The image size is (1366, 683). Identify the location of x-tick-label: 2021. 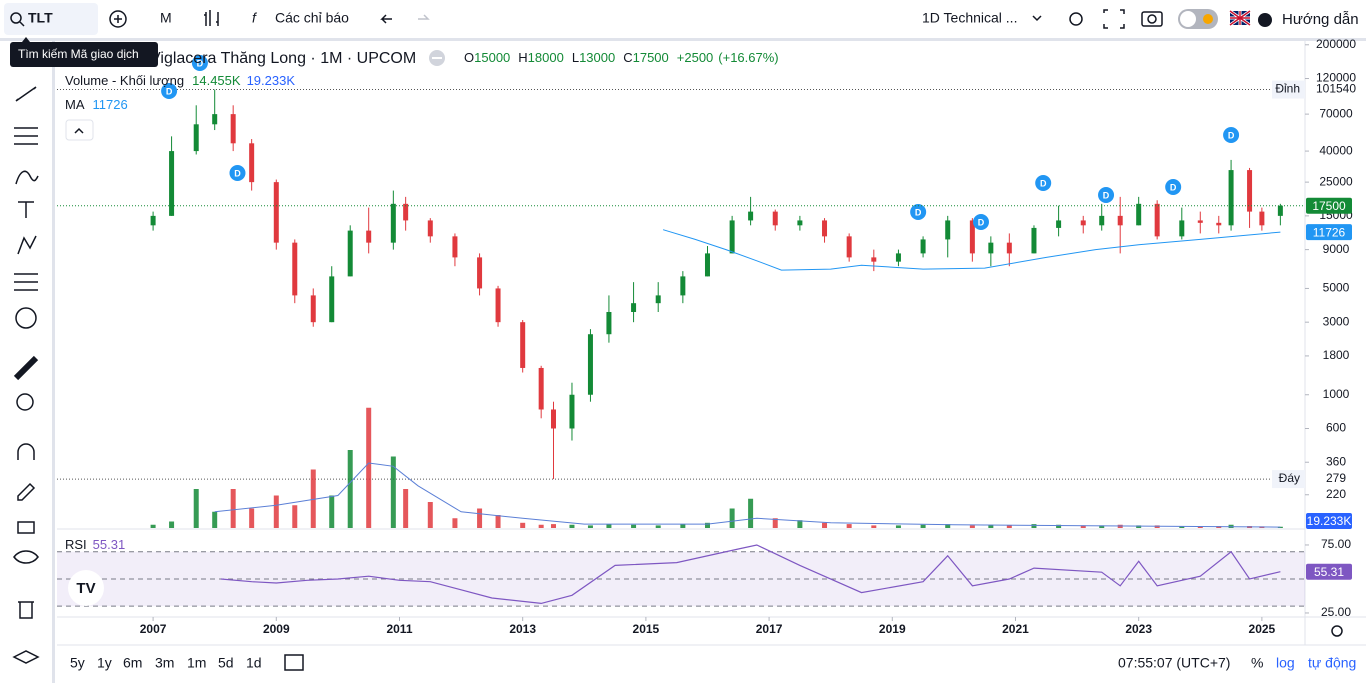
(1015, 629).